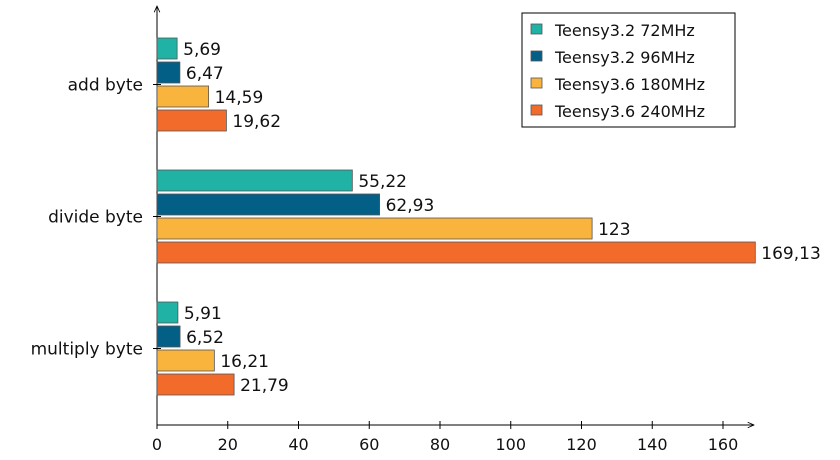 This screenshot has height=460, width=840. Describe the element at coordinates (510, 444) in the screenshot. I see `x-tick-label: 100` at that location.